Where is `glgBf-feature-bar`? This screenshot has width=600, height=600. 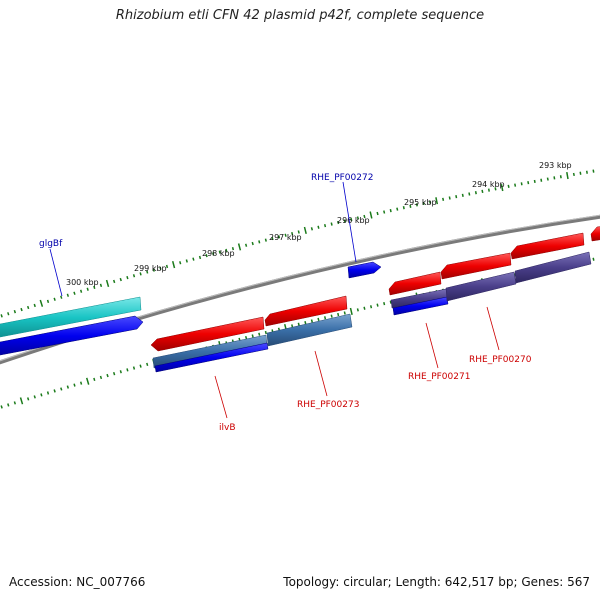 glgBf-feature-bar is located at coordinates (71, 317).